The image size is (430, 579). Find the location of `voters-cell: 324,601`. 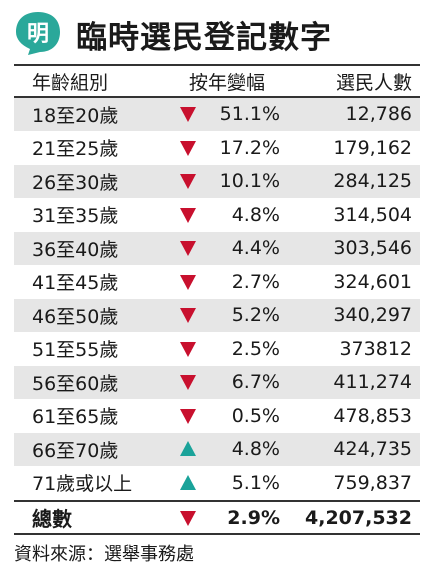

voters-cell: 324,601 is located at coordinates (372, 281).